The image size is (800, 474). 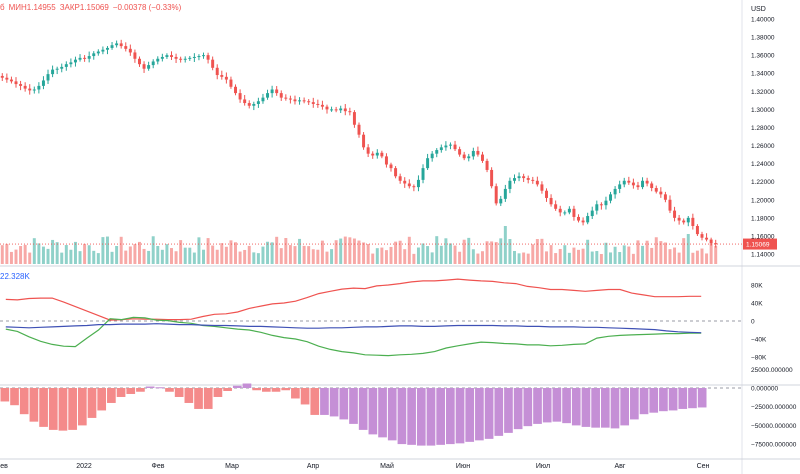 What do you see at coordinates (92, 7) in the screenshot?
I see `ohlc-readout: б МИН1.14955 ЗАКР1.15069 −0.00378 (−0.33%)` at bounding box center [92, 7].